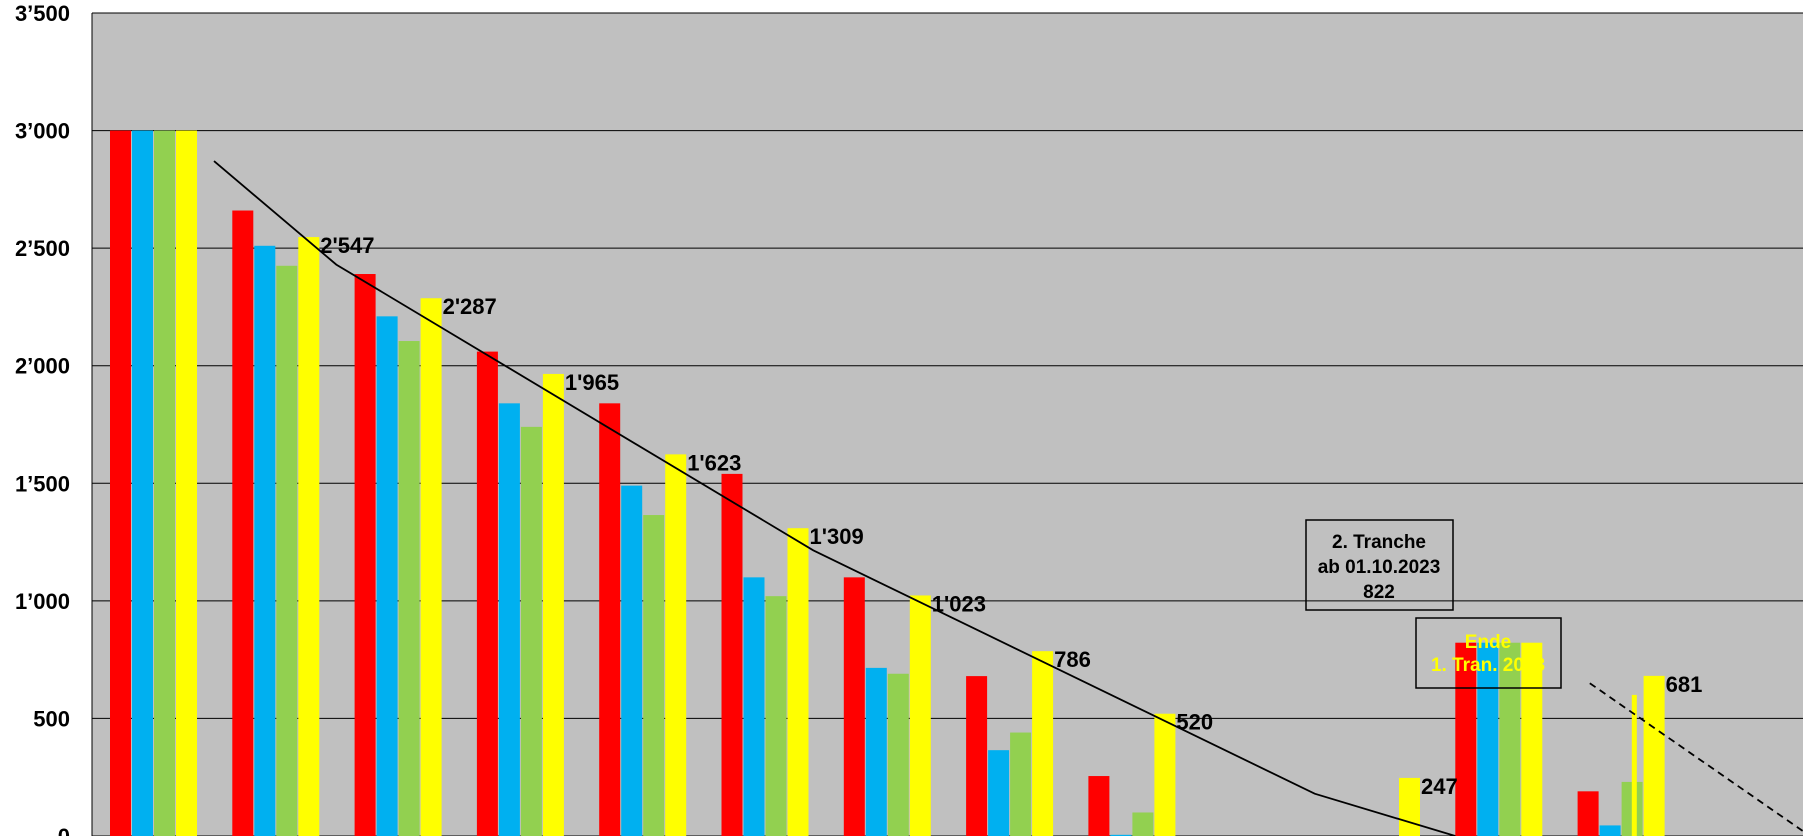 This screenshot has width=1803, height=836. I want to click on y-axis-ticks: 0 500 1’000 1’500 2’000 2’500 3’000 3’500, so click(42, 418).